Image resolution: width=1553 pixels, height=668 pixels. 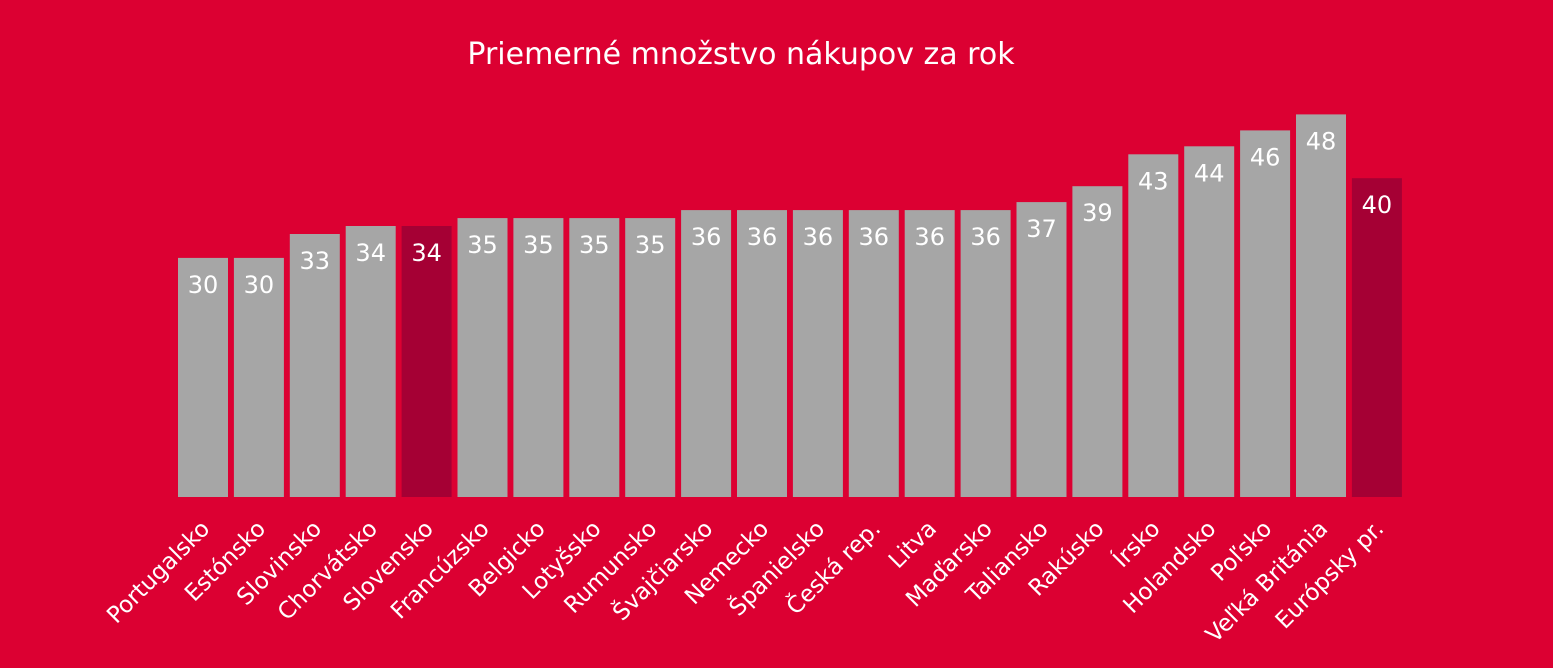 What do you see at coordinates (1265, 313) in the screenshot?
I see `bar-polsko` at bounding box center [1265, 313].